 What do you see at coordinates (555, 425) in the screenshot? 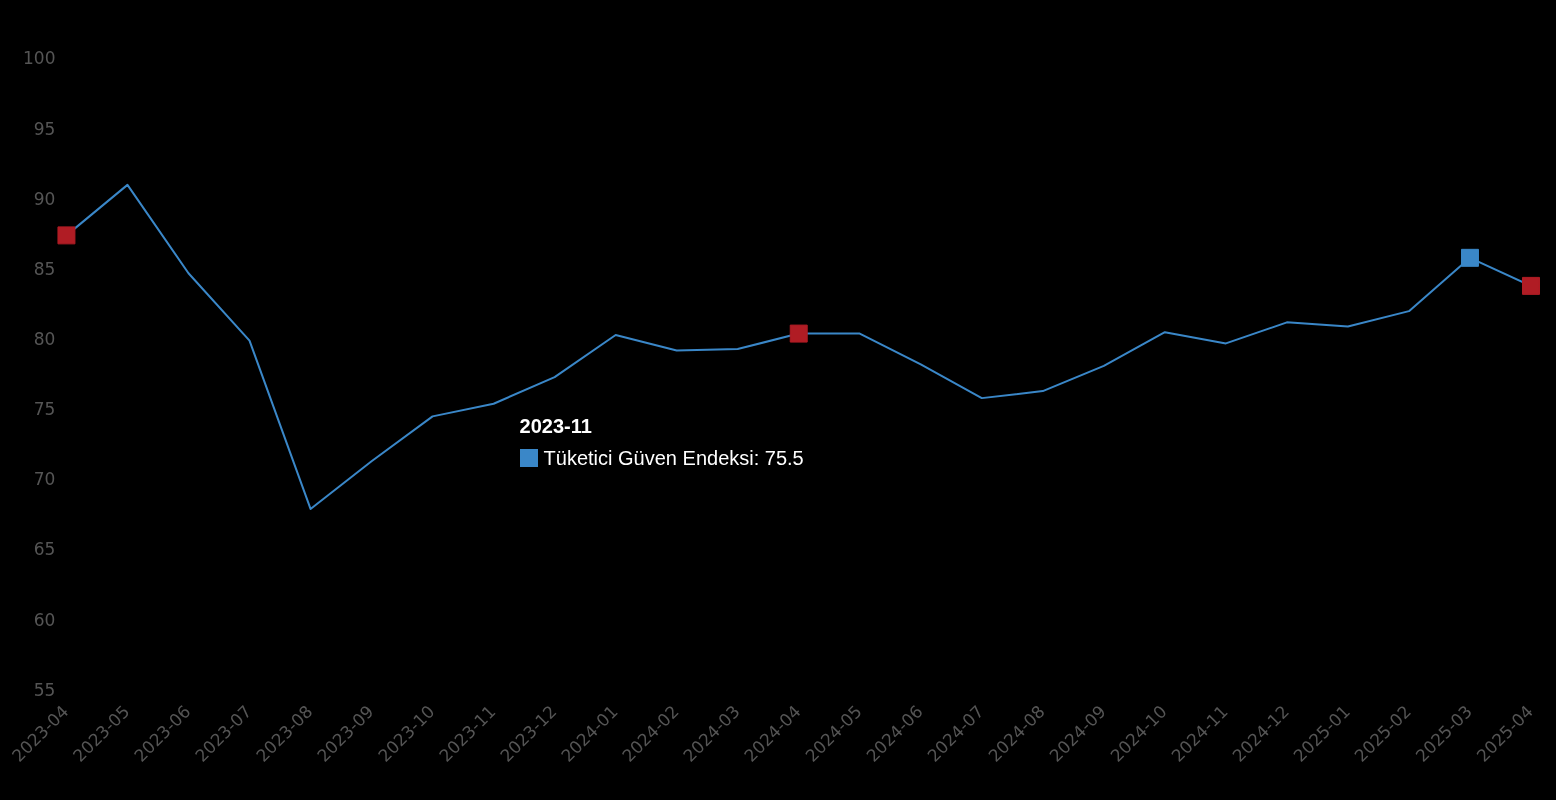
I see `annotation: 2023-11` at bounding box center [555, 425].